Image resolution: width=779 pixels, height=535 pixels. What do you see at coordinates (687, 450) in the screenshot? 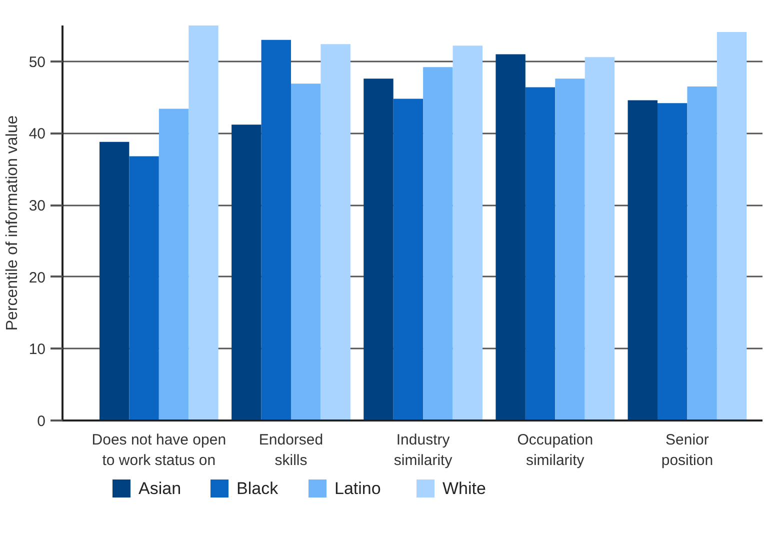
I see `x-tick-label: Senior position` at bounding box center [687, 450].